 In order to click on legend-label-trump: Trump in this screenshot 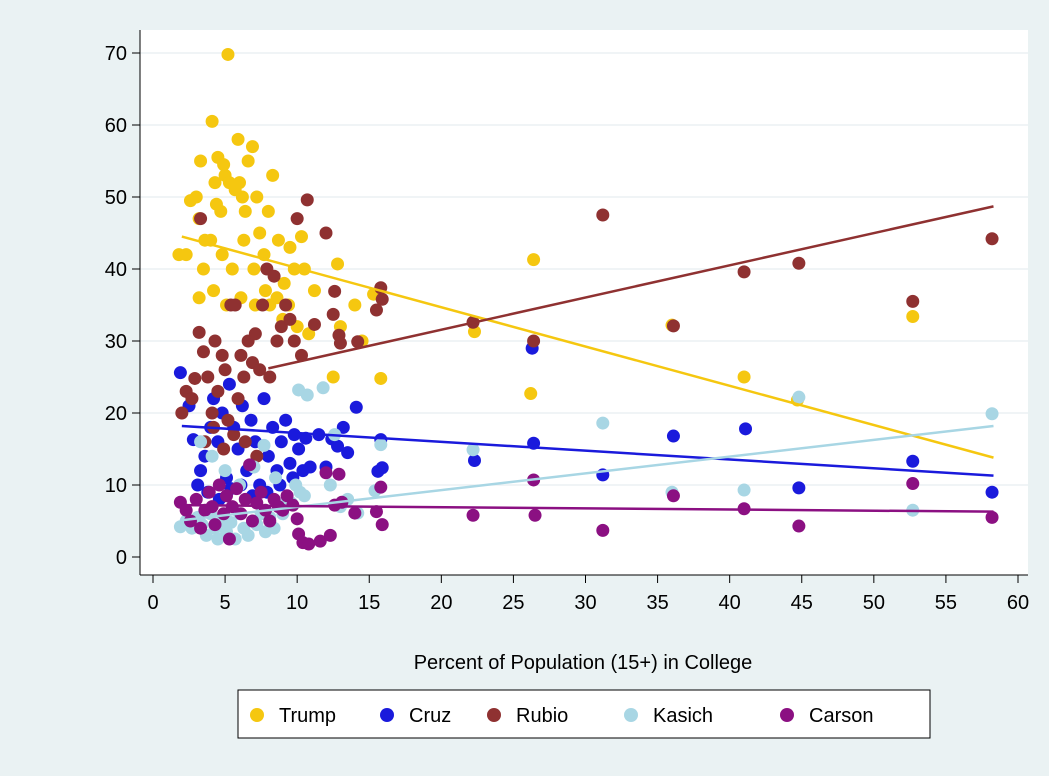, I will do `click(307, 716)`.